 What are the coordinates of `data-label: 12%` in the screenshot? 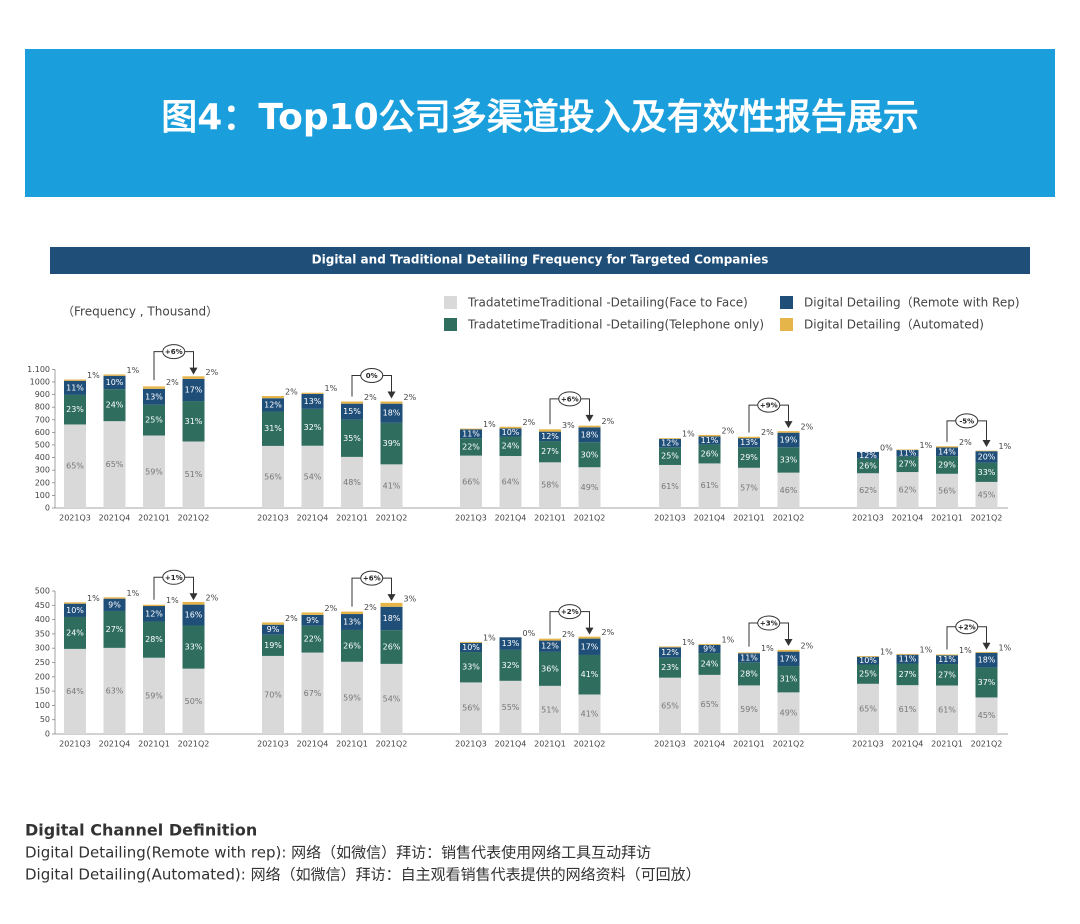 It's located at (670, 652).